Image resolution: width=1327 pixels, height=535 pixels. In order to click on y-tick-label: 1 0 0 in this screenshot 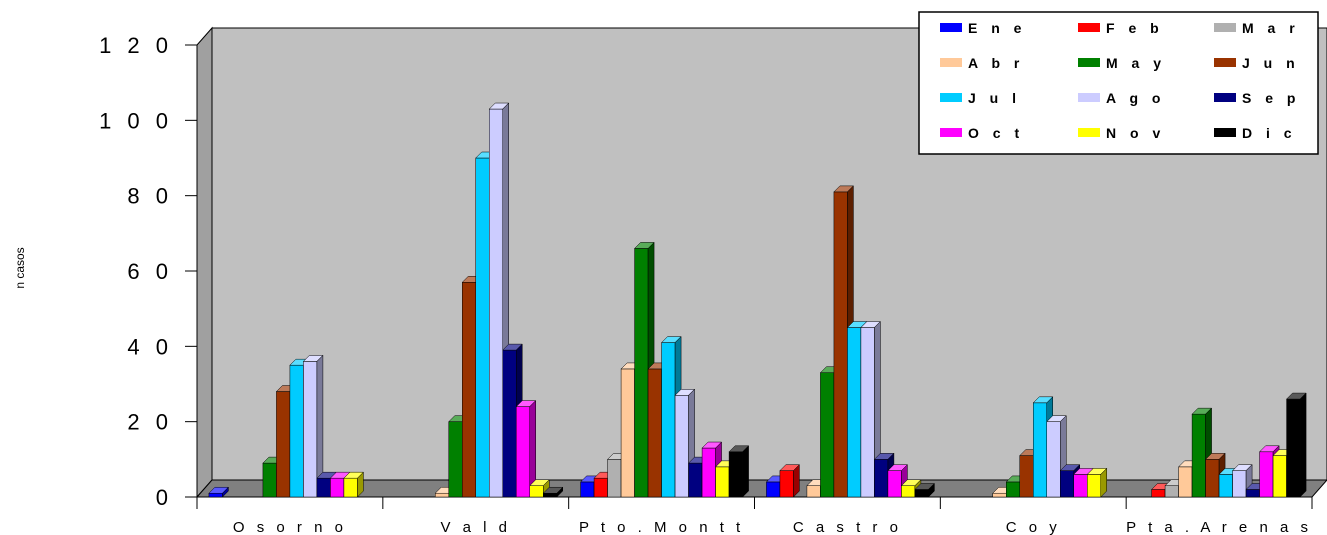, I will do `click(136, 120)`.